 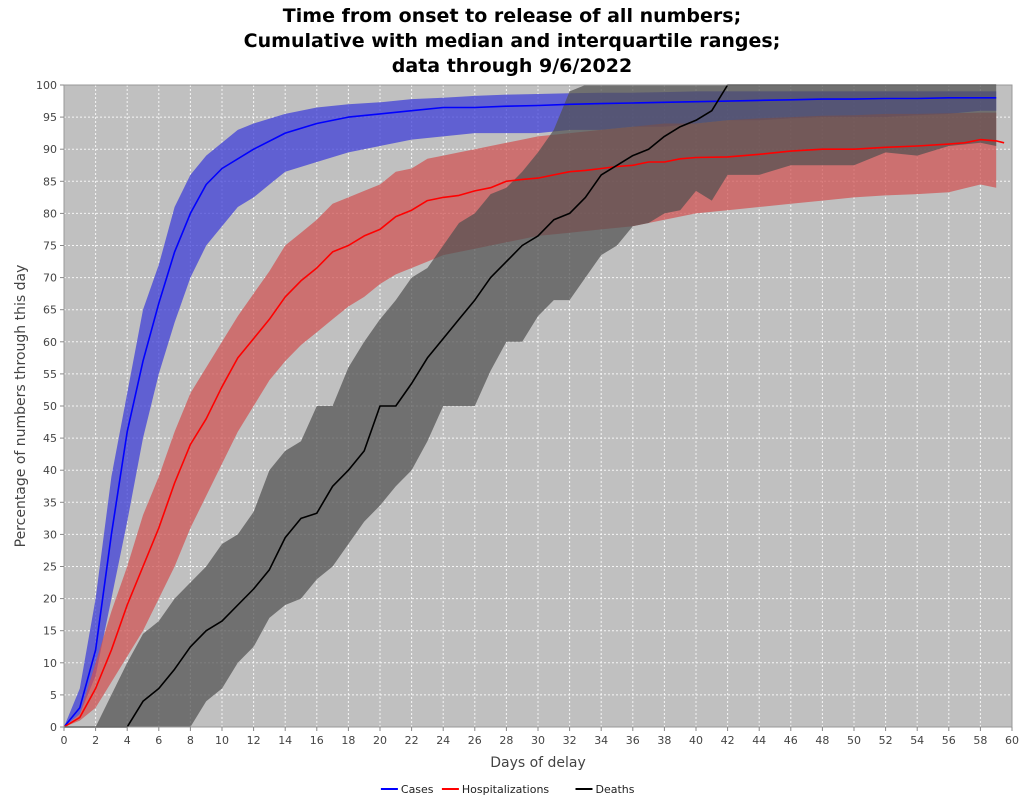 I want to click on legend: Cases Hospitalizations Deaths, so click(x=507, y=789).